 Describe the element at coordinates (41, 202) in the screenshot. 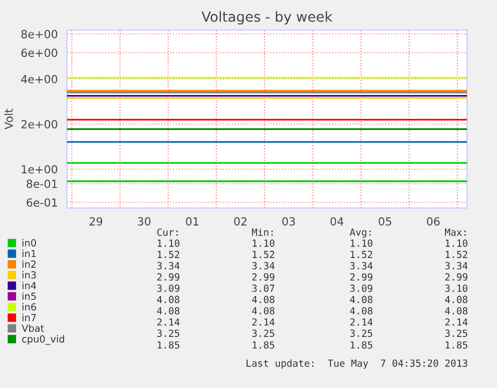

I see `y-tick-label: 6e-01` at that location.